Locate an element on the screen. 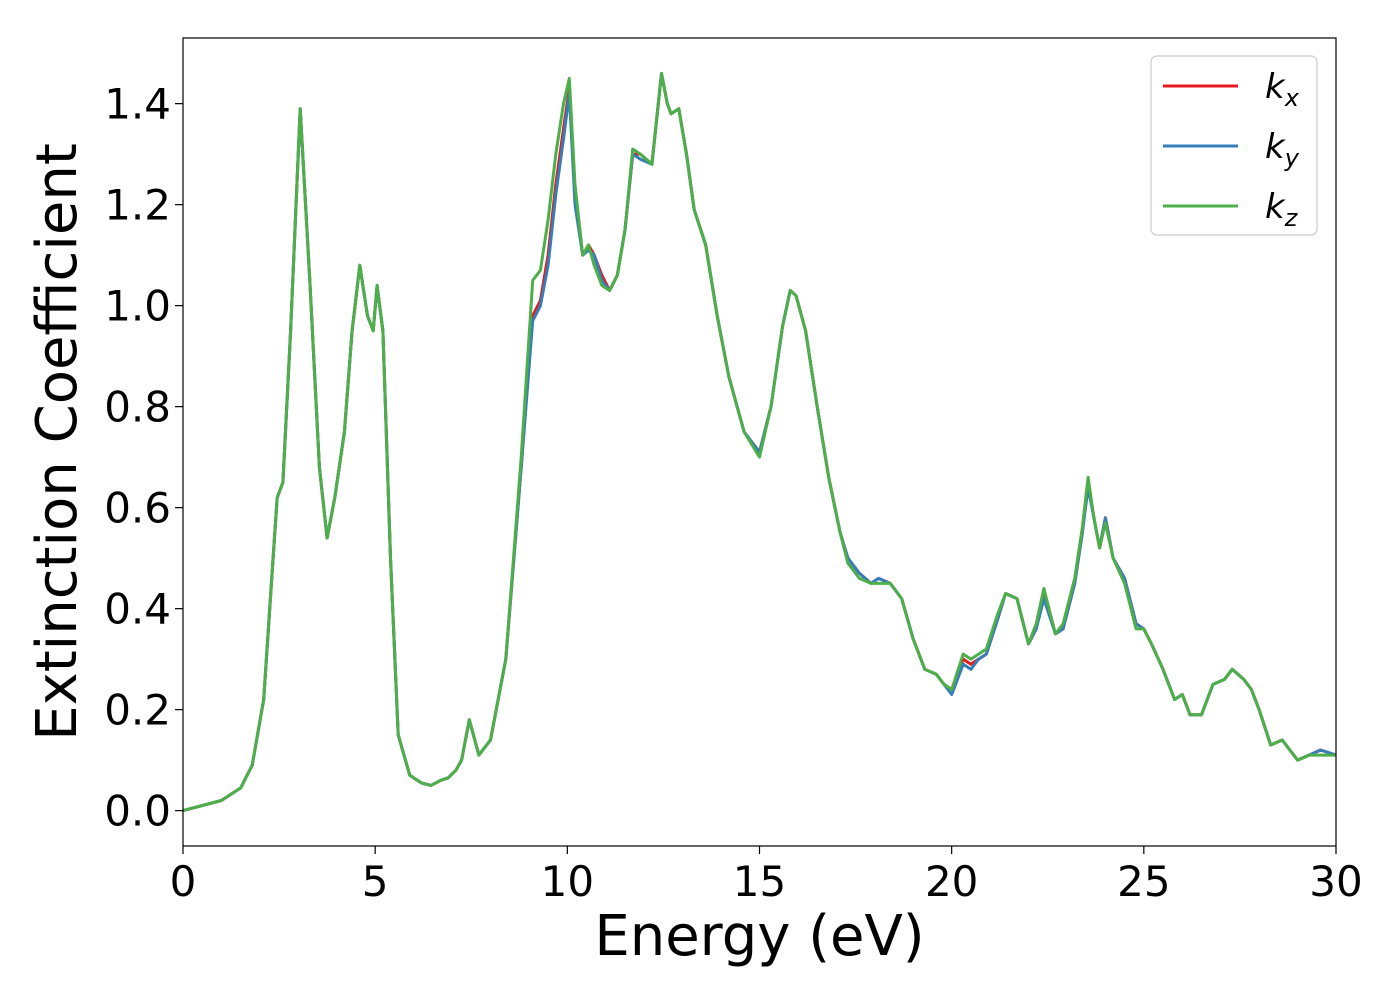 The height and width of the screenshot is (1000, 1400). x-tick-label: 30 is located at coordinates (1335, 881).